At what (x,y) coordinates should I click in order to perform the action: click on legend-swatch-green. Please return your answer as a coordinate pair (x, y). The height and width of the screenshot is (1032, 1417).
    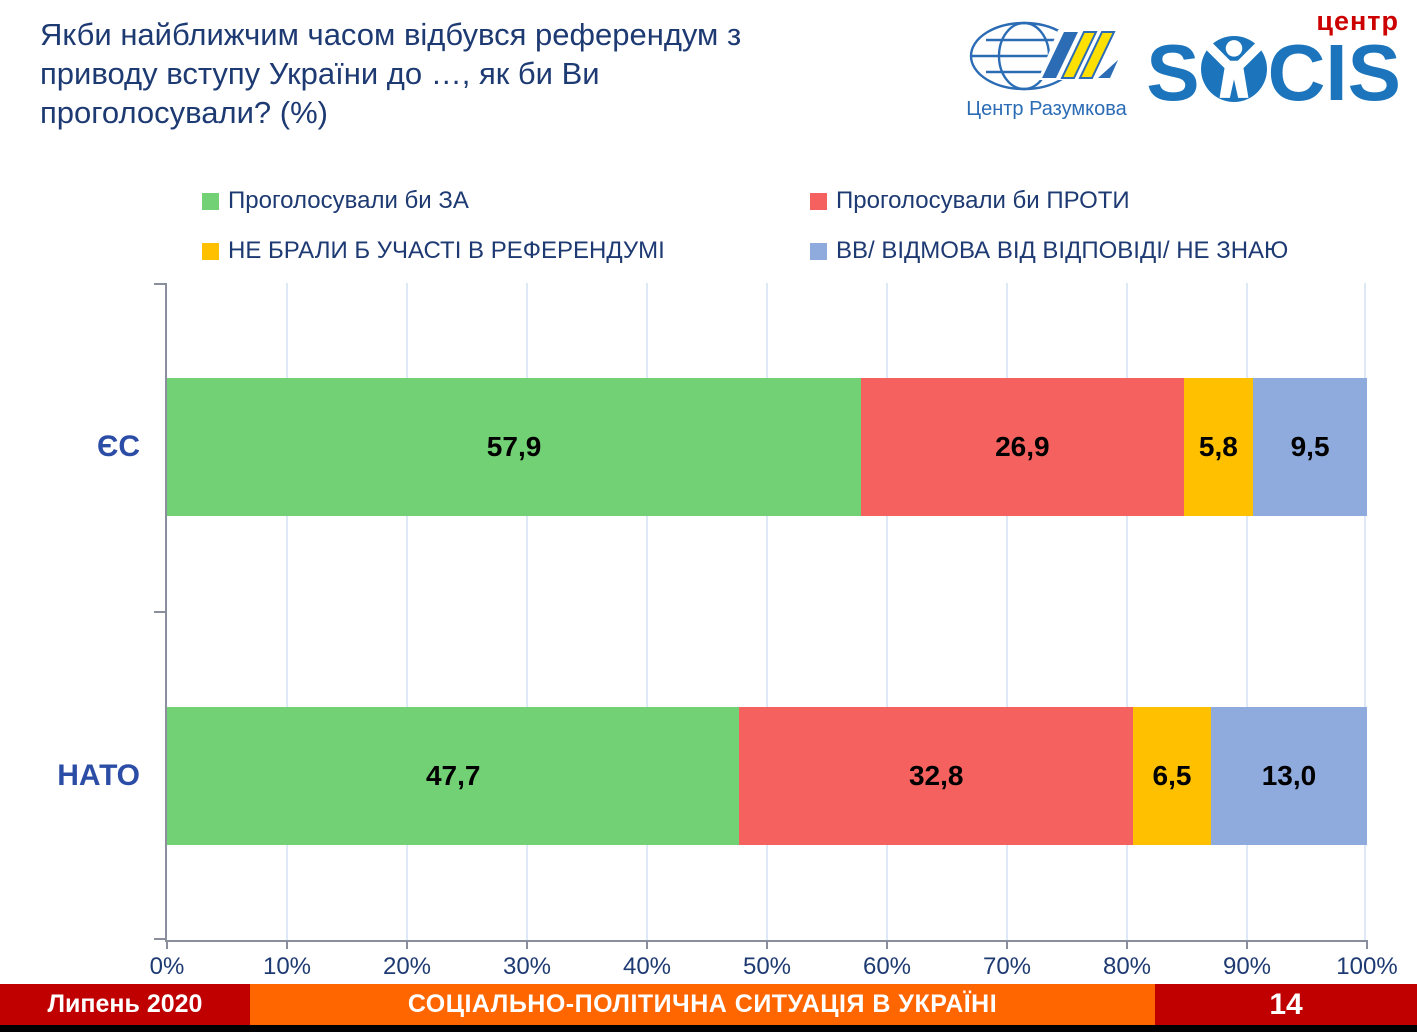
    Looking at the image, I should click on (210, 201).